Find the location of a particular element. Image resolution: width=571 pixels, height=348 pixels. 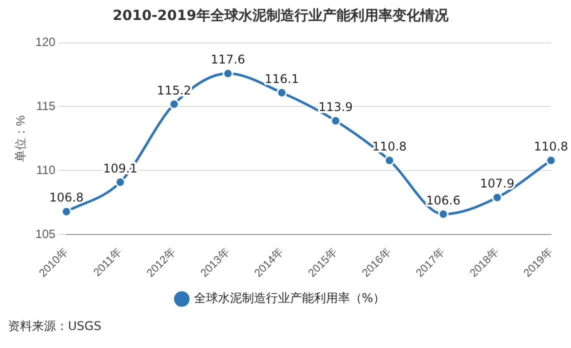

y-tick-label: 120 is located at coordinates (45, 42).